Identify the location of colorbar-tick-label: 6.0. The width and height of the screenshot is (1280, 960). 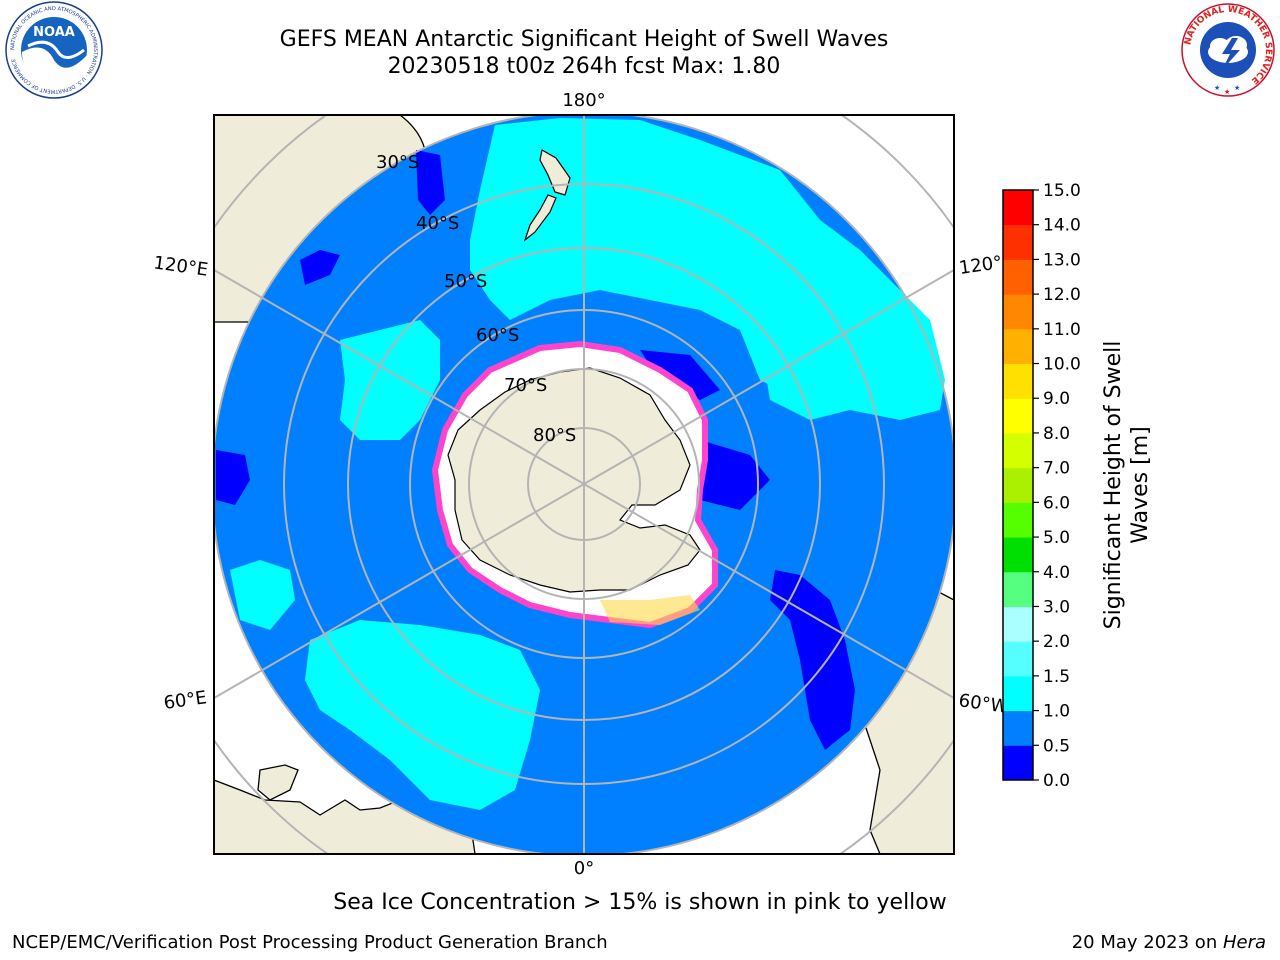
(1056, 503).